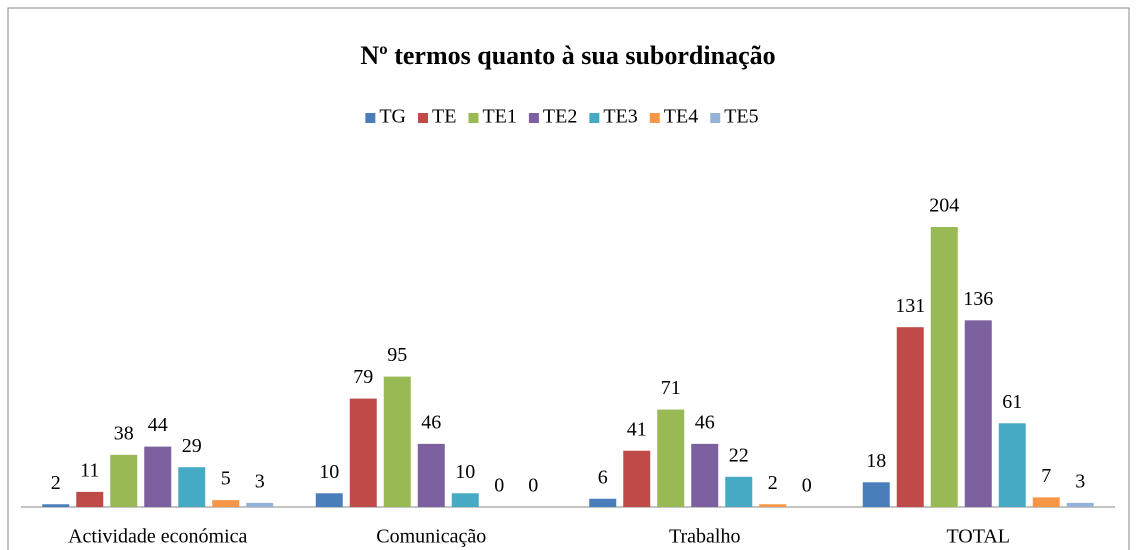 The width and height of the screenshot is (1137, 550). What do you see at coordinates (603, 477) in the screenshot?
I see `data-label: 6` at bounding box center [603, 477].